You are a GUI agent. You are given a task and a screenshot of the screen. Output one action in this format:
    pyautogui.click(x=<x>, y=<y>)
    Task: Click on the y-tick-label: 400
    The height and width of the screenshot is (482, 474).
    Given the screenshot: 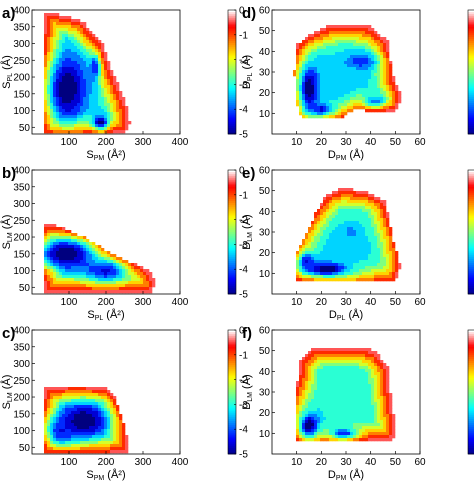 What is the action you would take?
    pyautogui.click(x=21, y=171)
    